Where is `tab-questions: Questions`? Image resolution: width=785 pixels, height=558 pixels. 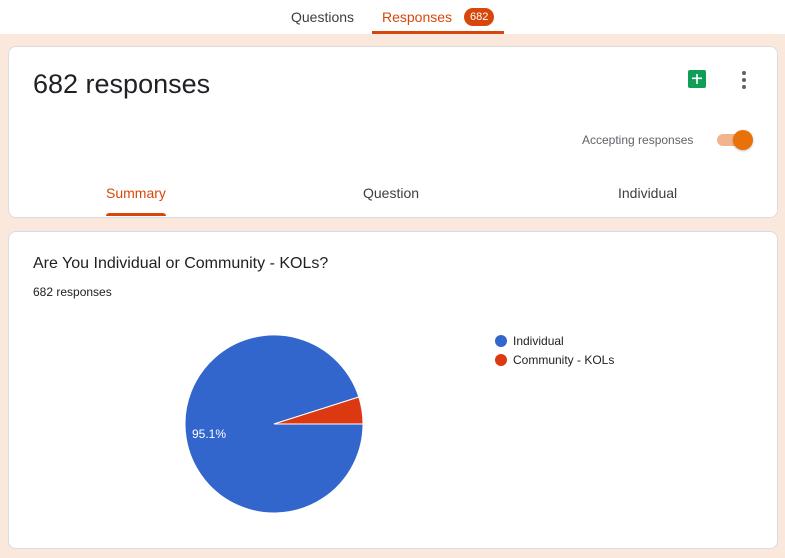 tab-questions: Questions is located at coordinates (322, 17).